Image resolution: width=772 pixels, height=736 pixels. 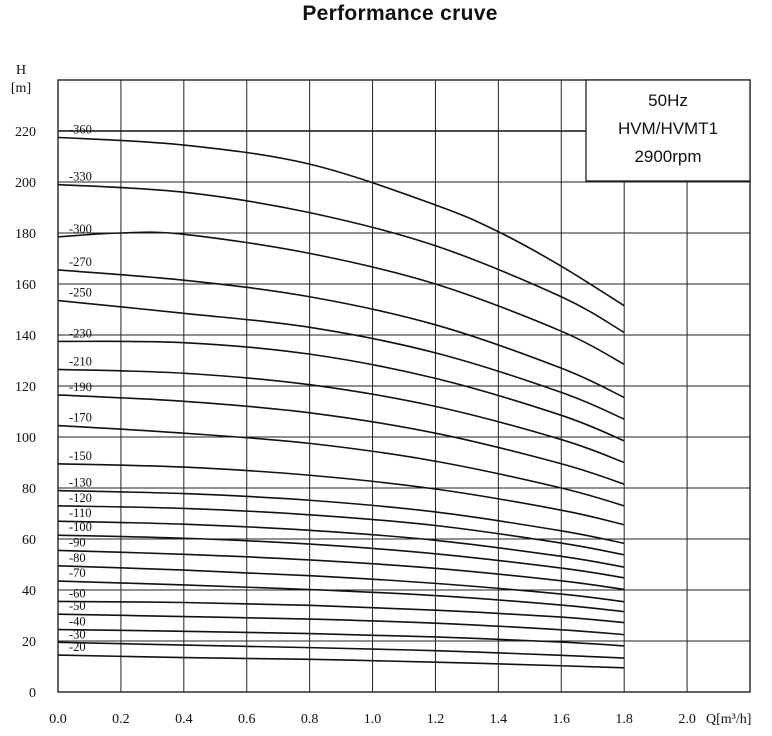 I want to click on x-tick-label-7: 1.4, so click(x=499, y=719).